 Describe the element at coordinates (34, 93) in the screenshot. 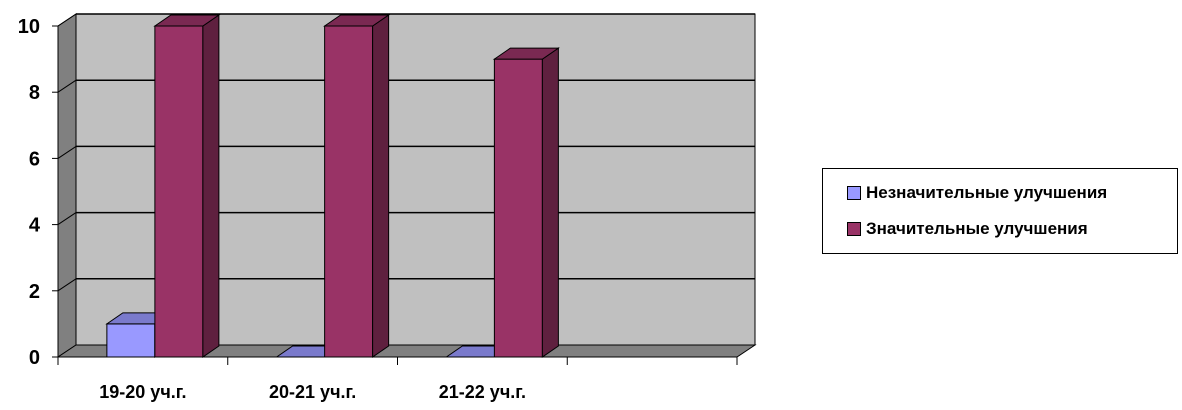

I see `y-tick-label: 8` at that location.